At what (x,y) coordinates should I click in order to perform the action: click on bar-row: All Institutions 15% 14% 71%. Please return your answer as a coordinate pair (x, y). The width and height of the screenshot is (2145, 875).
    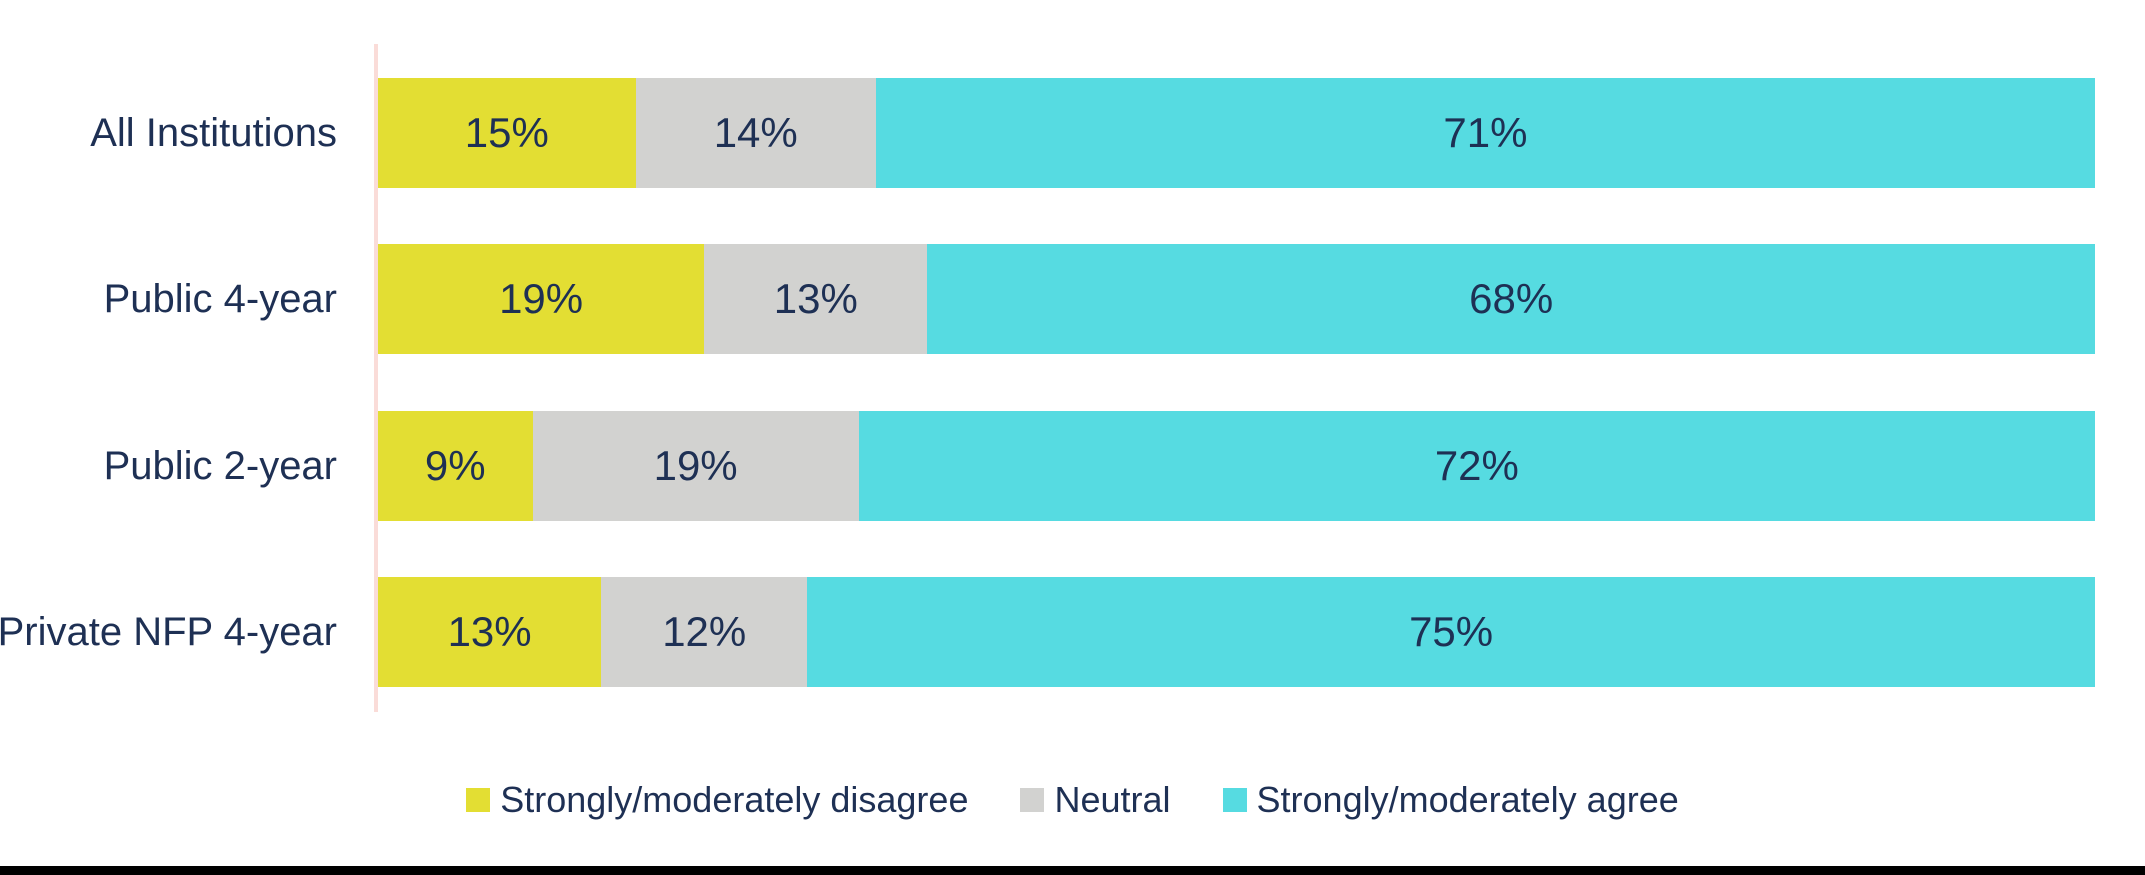
    Looking at the image, I should click on (1072, 133).